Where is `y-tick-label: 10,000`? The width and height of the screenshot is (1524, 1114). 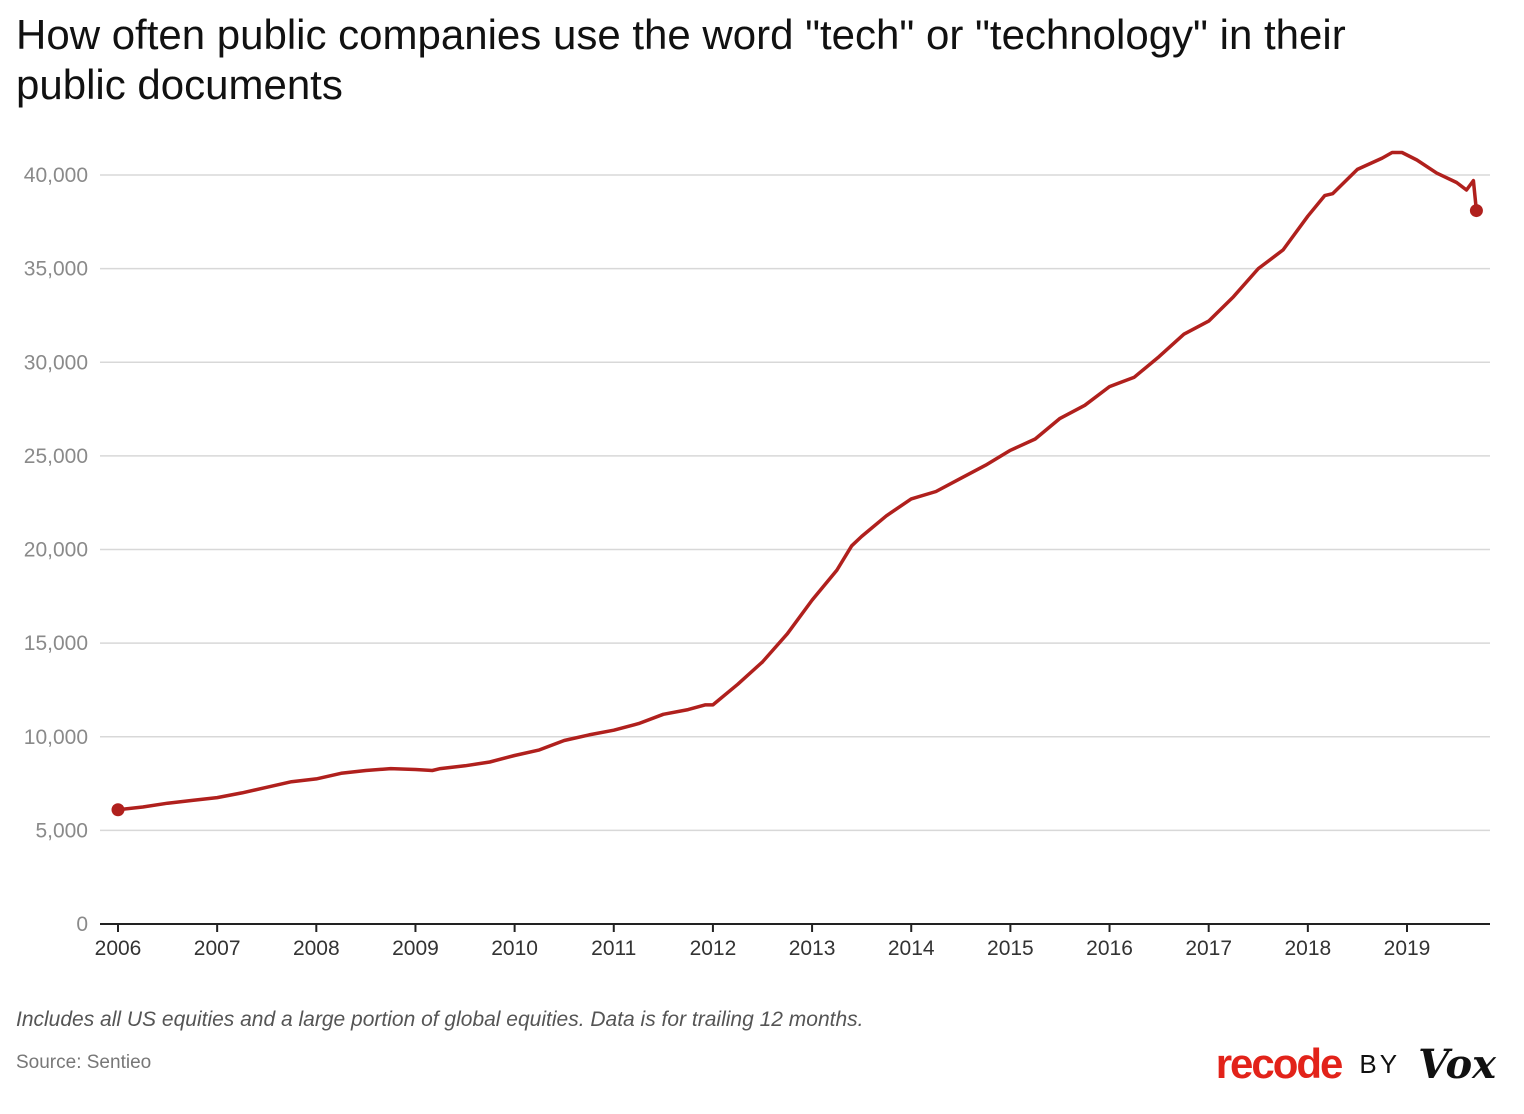 y-tick-label: 10,000 is located at coordinates (56, 737).